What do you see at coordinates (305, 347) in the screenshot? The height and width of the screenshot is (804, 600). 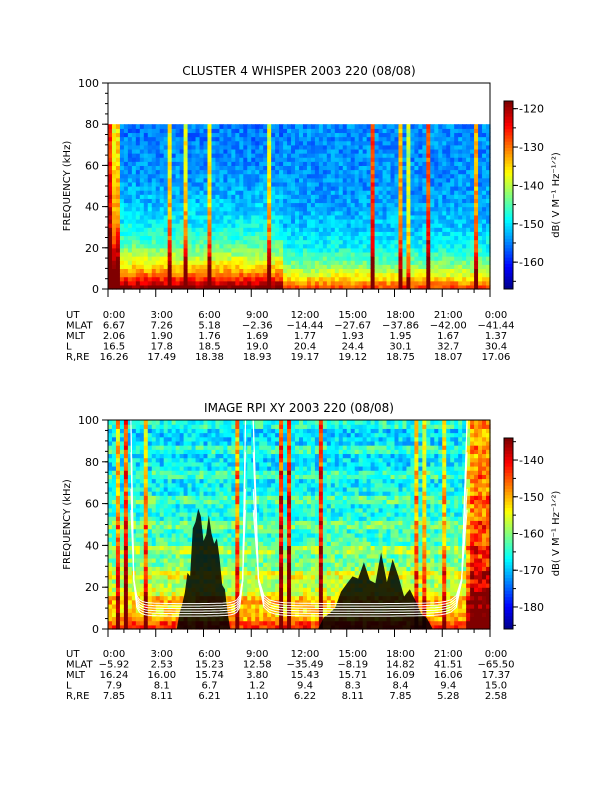 I see `ephemeris-value: 20.4` at bounding box center [305, 347].